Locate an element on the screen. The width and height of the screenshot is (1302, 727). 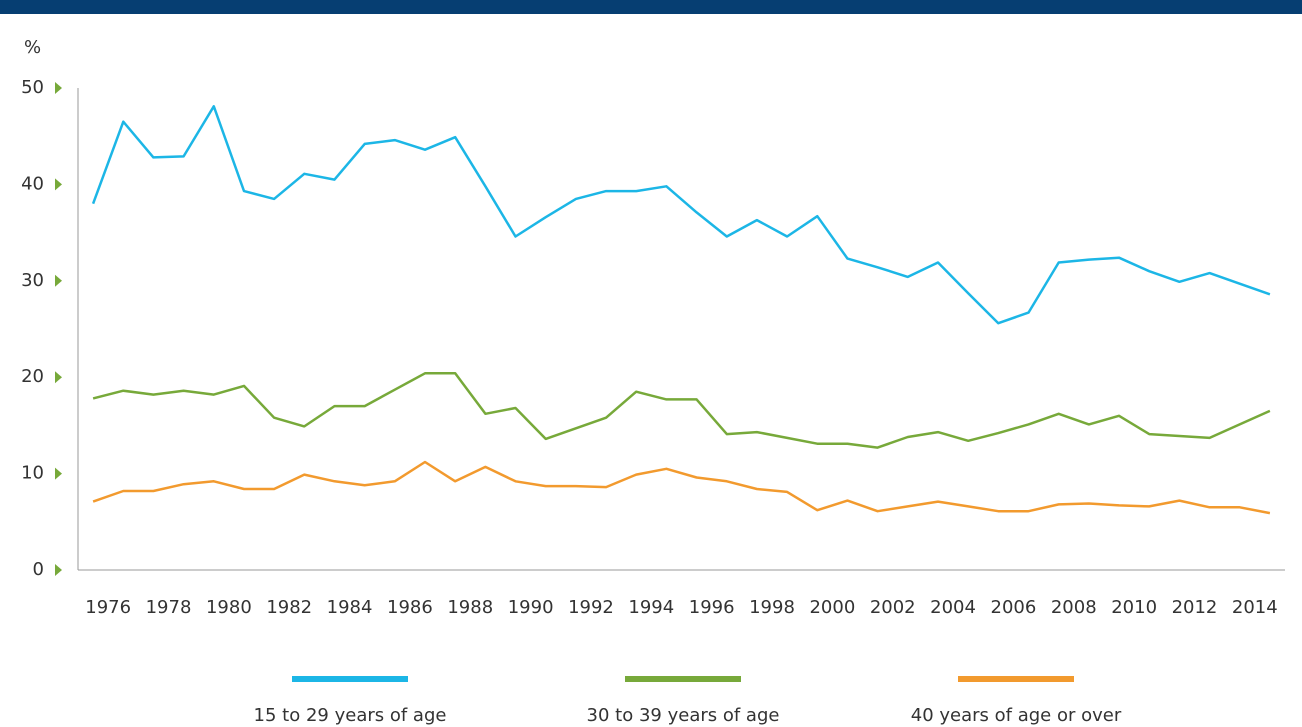
y-tick-label: 0 is located at coordinates (38, 569).